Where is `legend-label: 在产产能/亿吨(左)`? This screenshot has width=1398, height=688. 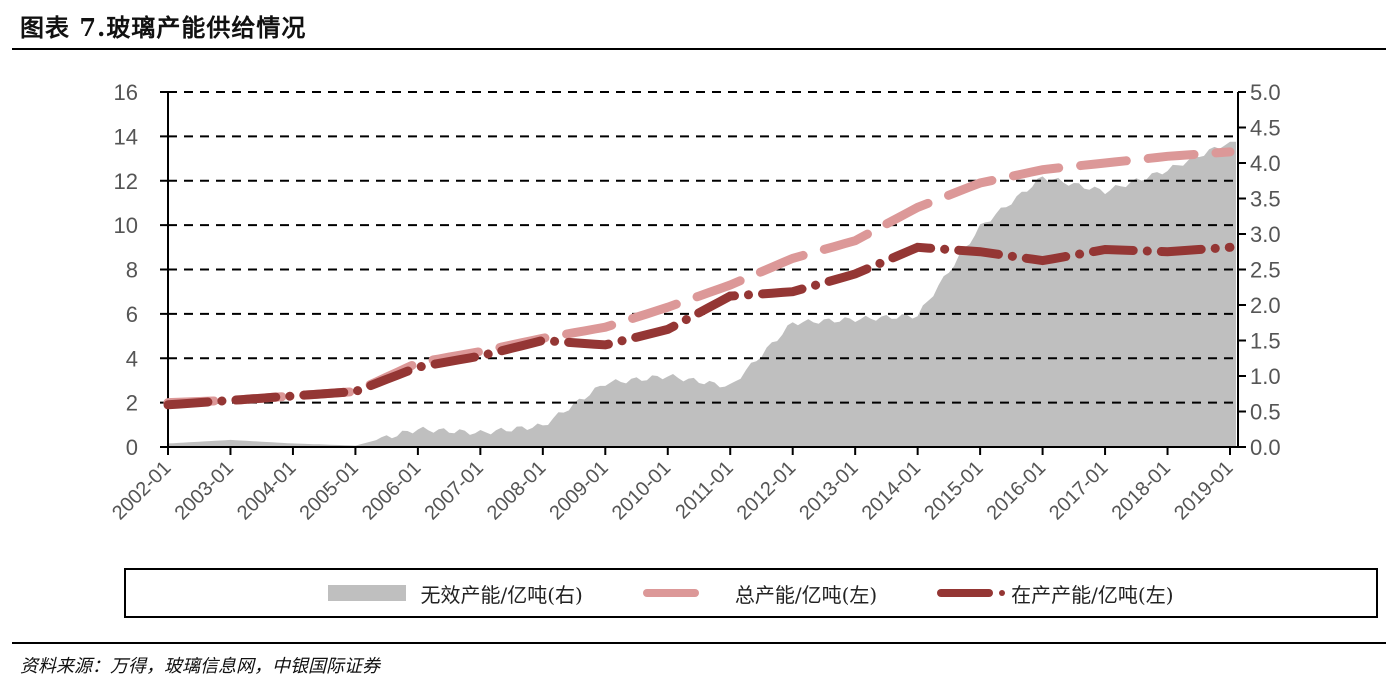 legend-label: 在产产能/亿吨(左) is located at coordinates (1092, 594).